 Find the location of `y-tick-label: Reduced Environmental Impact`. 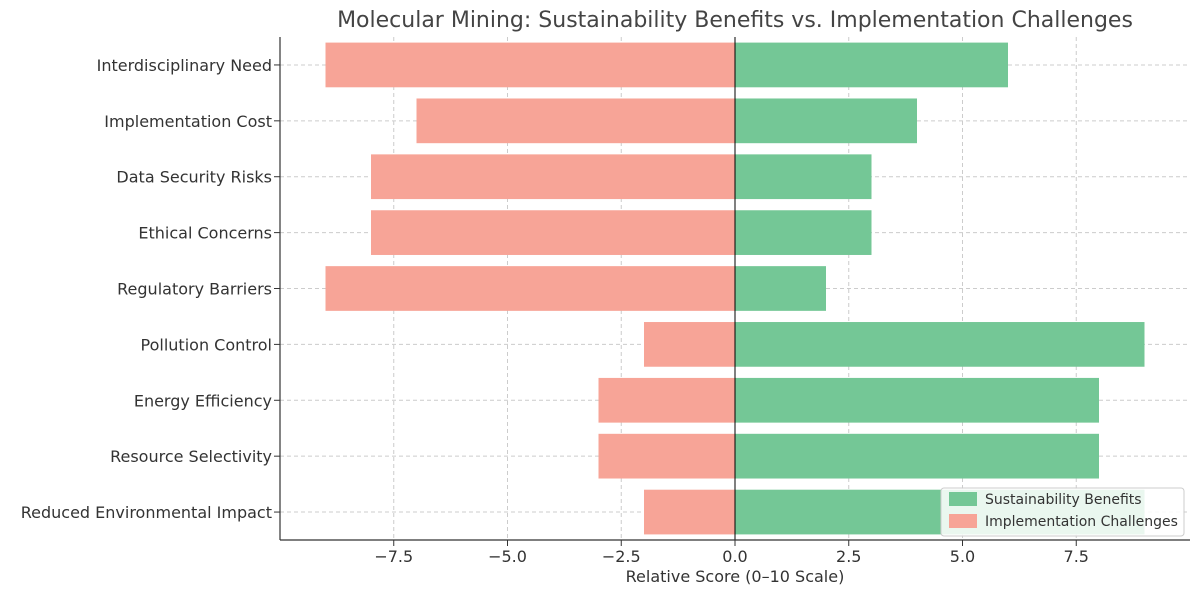

y-tick-label: Reduced Environmental Impact is located at coordinates (146, 512).